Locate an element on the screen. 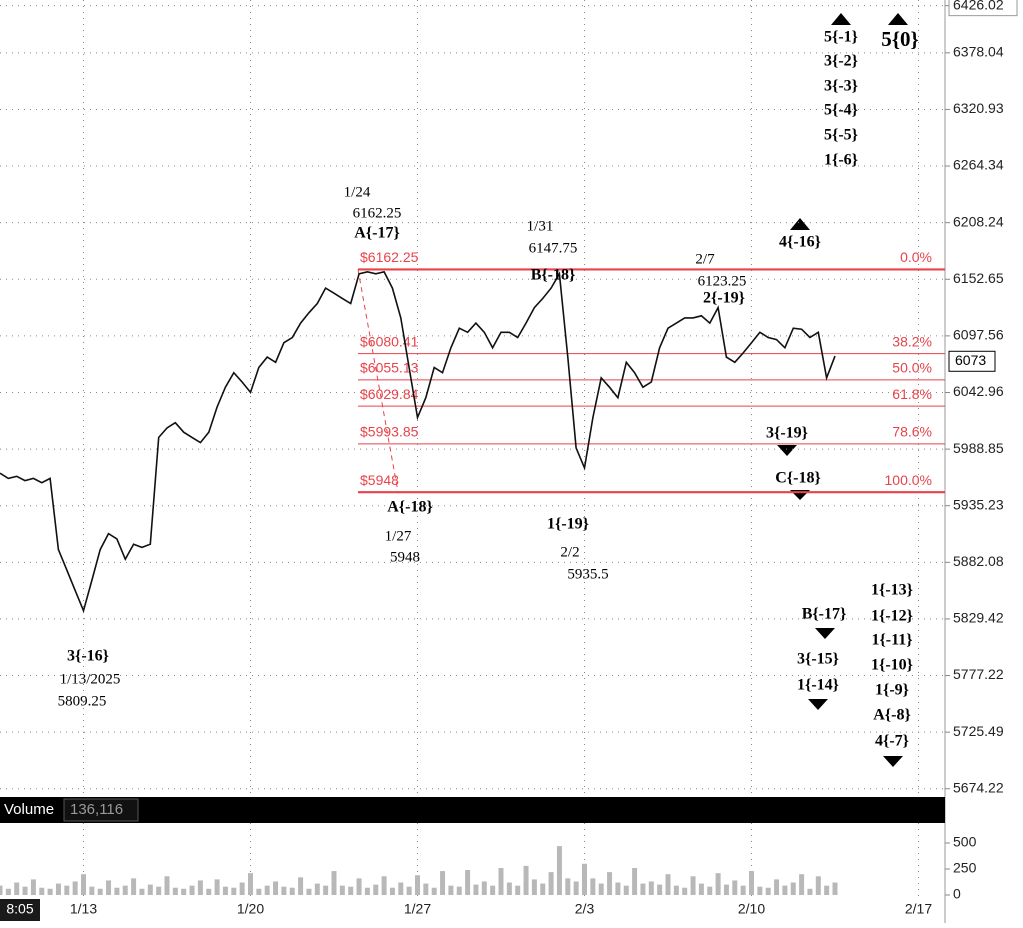 This screenshot has height=928, width=1023. note: 5809.25 is located at coordinates (82, 701).